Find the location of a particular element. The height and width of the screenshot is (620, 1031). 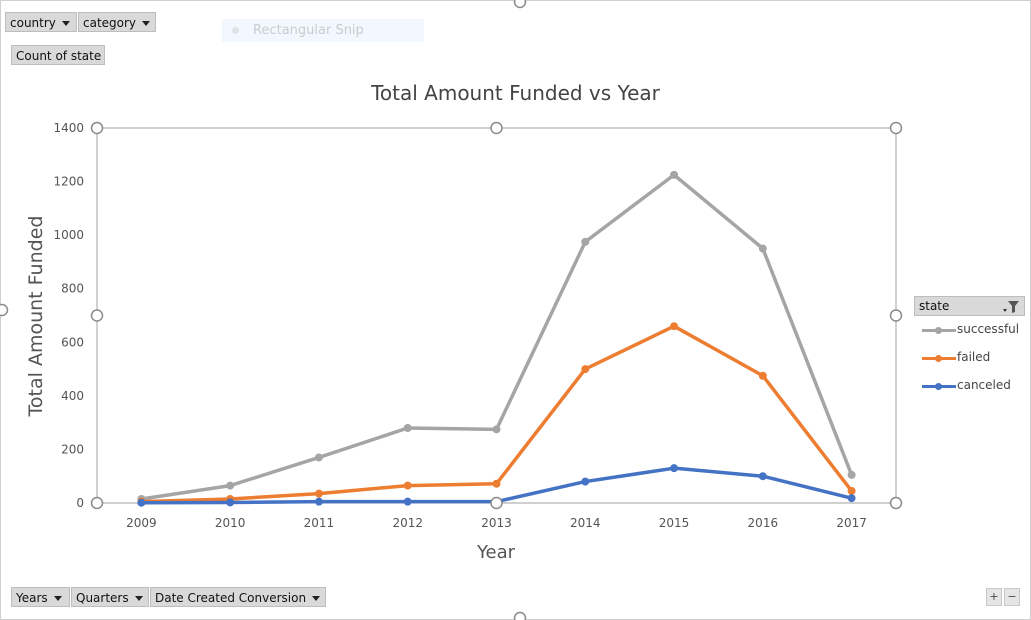

x-tick-label: 2017 is located at coordinates (851, 523).